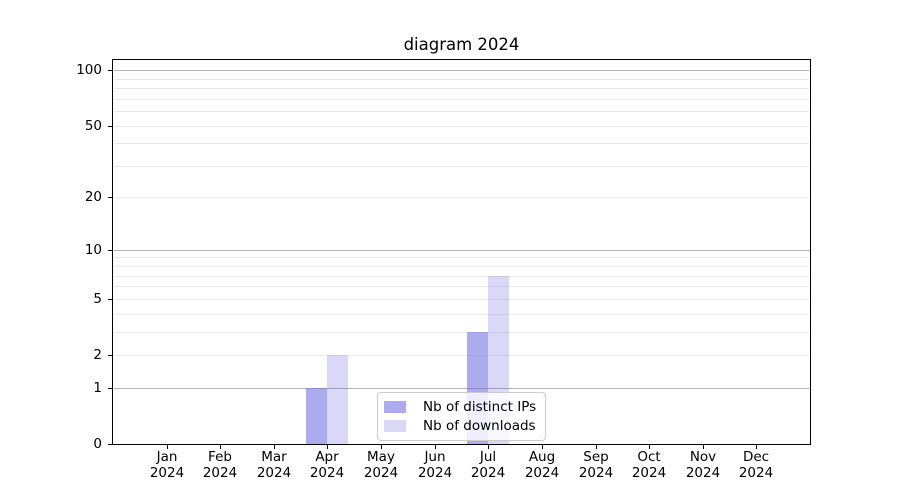  I want to click on legend: Nb of distinct IPs Nb of downloads, so click(462, 416).